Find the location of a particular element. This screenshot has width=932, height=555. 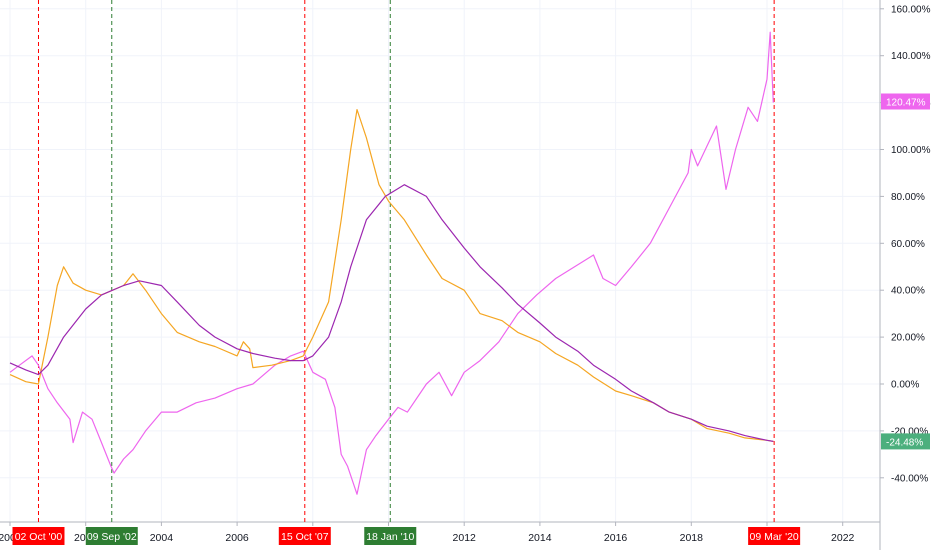

price-label-text: 120.47% is located at coordinates (906, 102).